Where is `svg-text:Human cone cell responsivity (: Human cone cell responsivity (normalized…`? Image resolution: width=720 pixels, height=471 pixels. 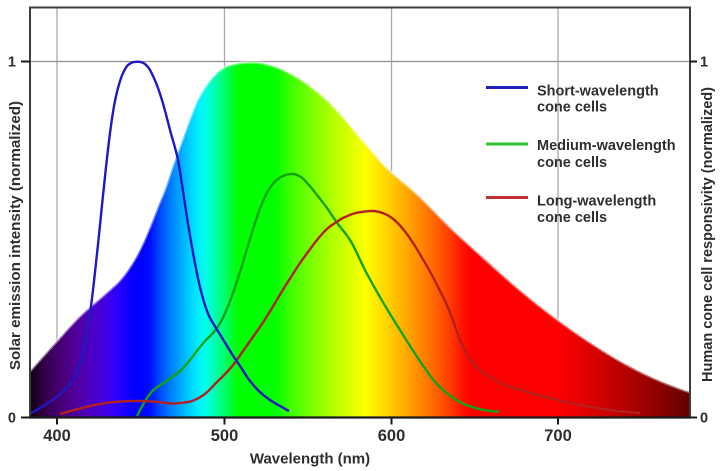 svg-text:Human cone cell responsivity (: Human cone cell responsivity (normalized… is located at coordinates (708, 234).